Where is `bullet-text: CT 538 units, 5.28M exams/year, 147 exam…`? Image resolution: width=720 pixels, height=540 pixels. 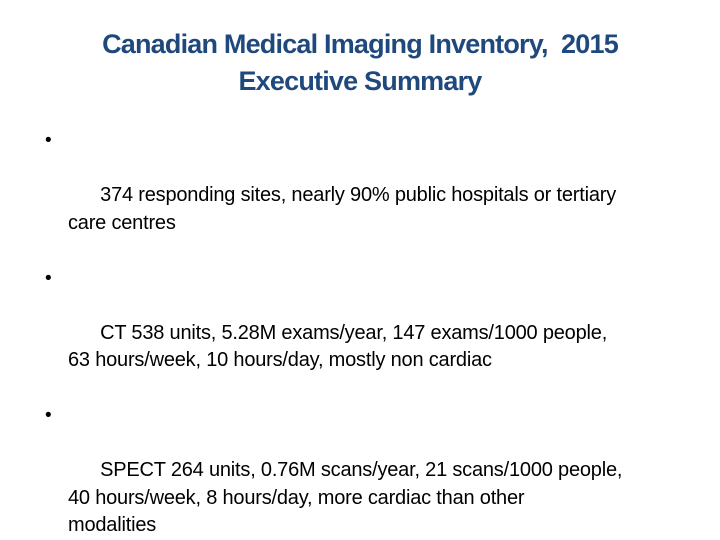 bullet-text: CT 538 units, 5.28M exams/year, 147 exam… is located at coordinates (338, 346).